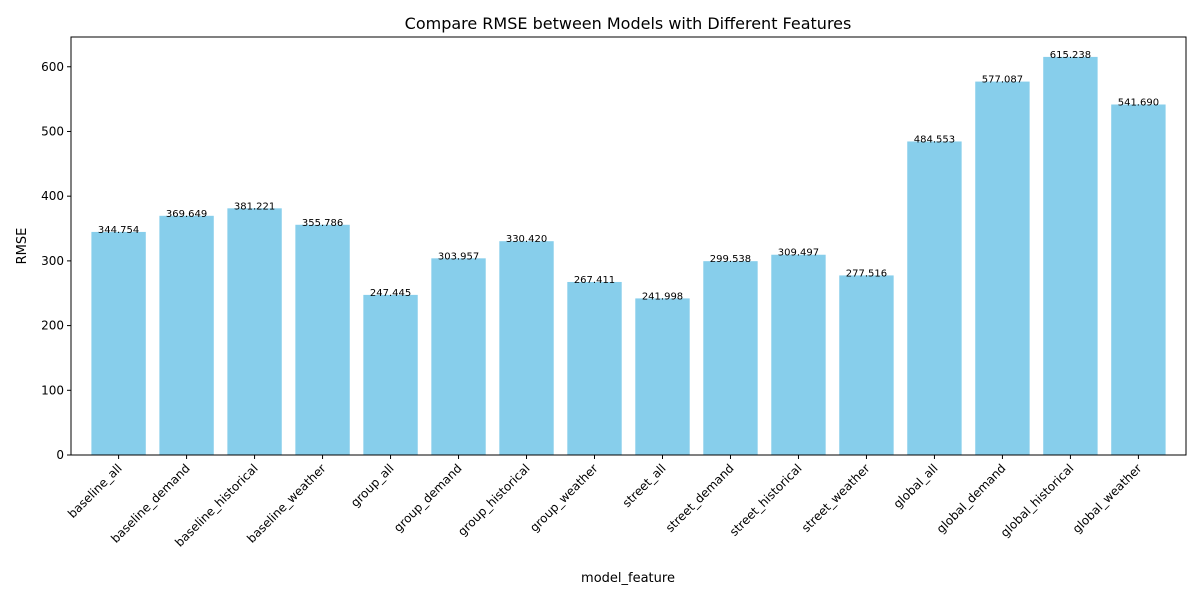  Describe the element at coordinates (1002, 268) in the screenshot. I see `bar-global-demand` at that location.